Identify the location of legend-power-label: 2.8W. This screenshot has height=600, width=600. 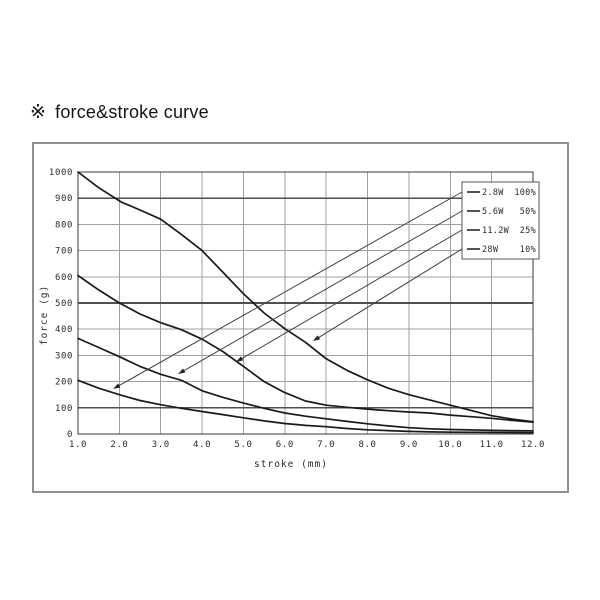
(493, 193).